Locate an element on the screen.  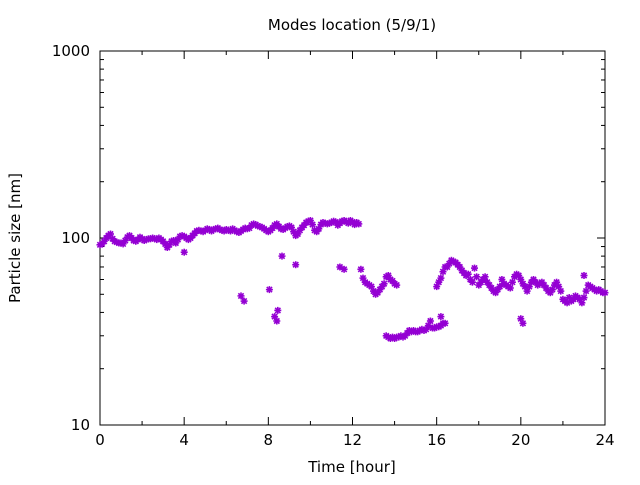
y-axis-tick-labels: 10 100 1000 is located at coordinates (71, 238).